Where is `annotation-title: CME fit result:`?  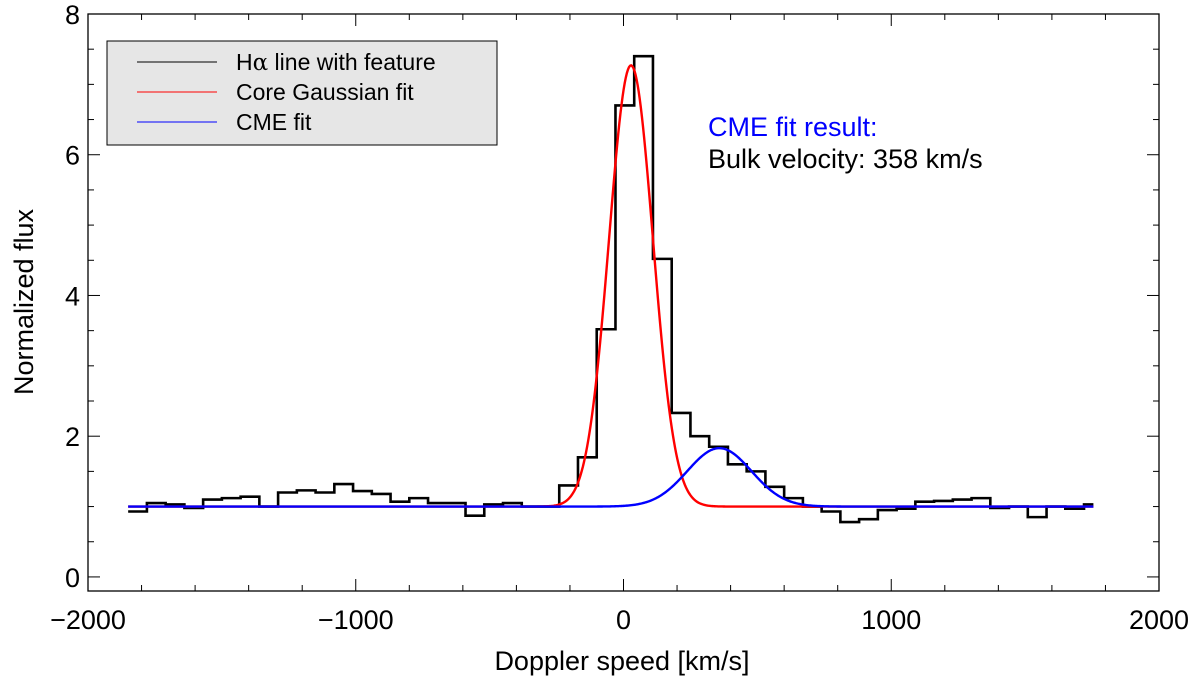 annotation-title: CME fit result: is located at coordinates (793, 127).